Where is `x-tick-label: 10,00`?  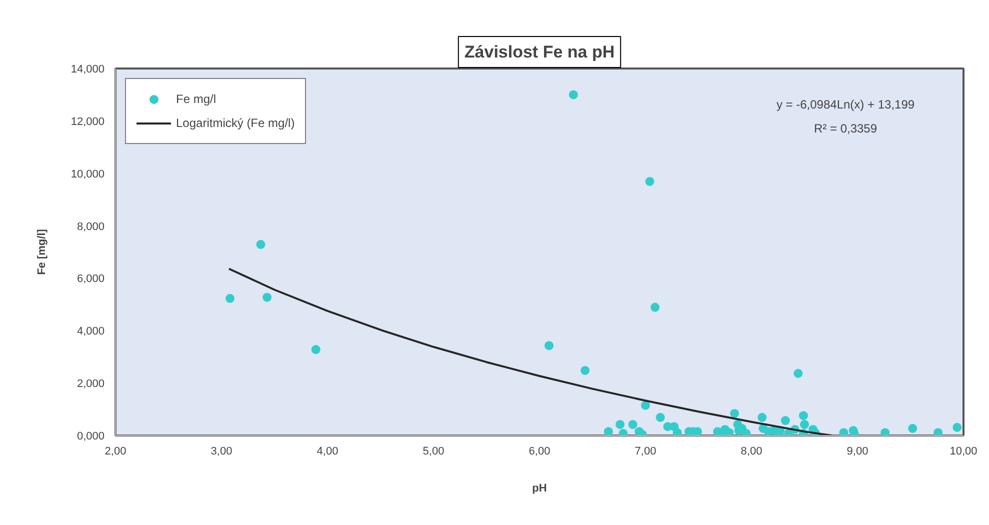
x-tick-label: 10,00 is located at coordinates (964, 452).